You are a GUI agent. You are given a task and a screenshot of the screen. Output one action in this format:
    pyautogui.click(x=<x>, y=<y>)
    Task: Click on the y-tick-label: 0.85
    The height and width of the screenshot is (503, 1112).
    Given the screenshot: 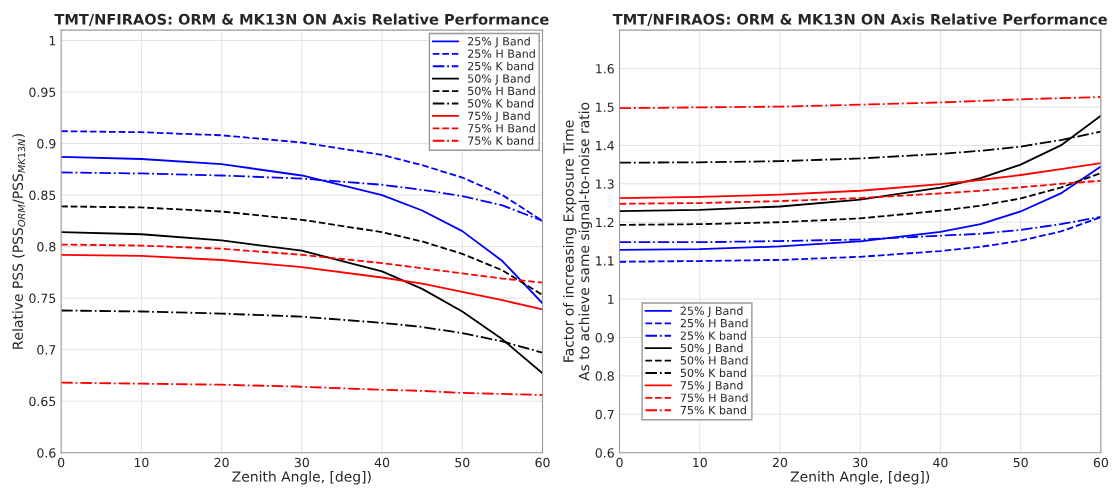 What is the action you would take?
    pyautogui.click(x=42, y=195)
    